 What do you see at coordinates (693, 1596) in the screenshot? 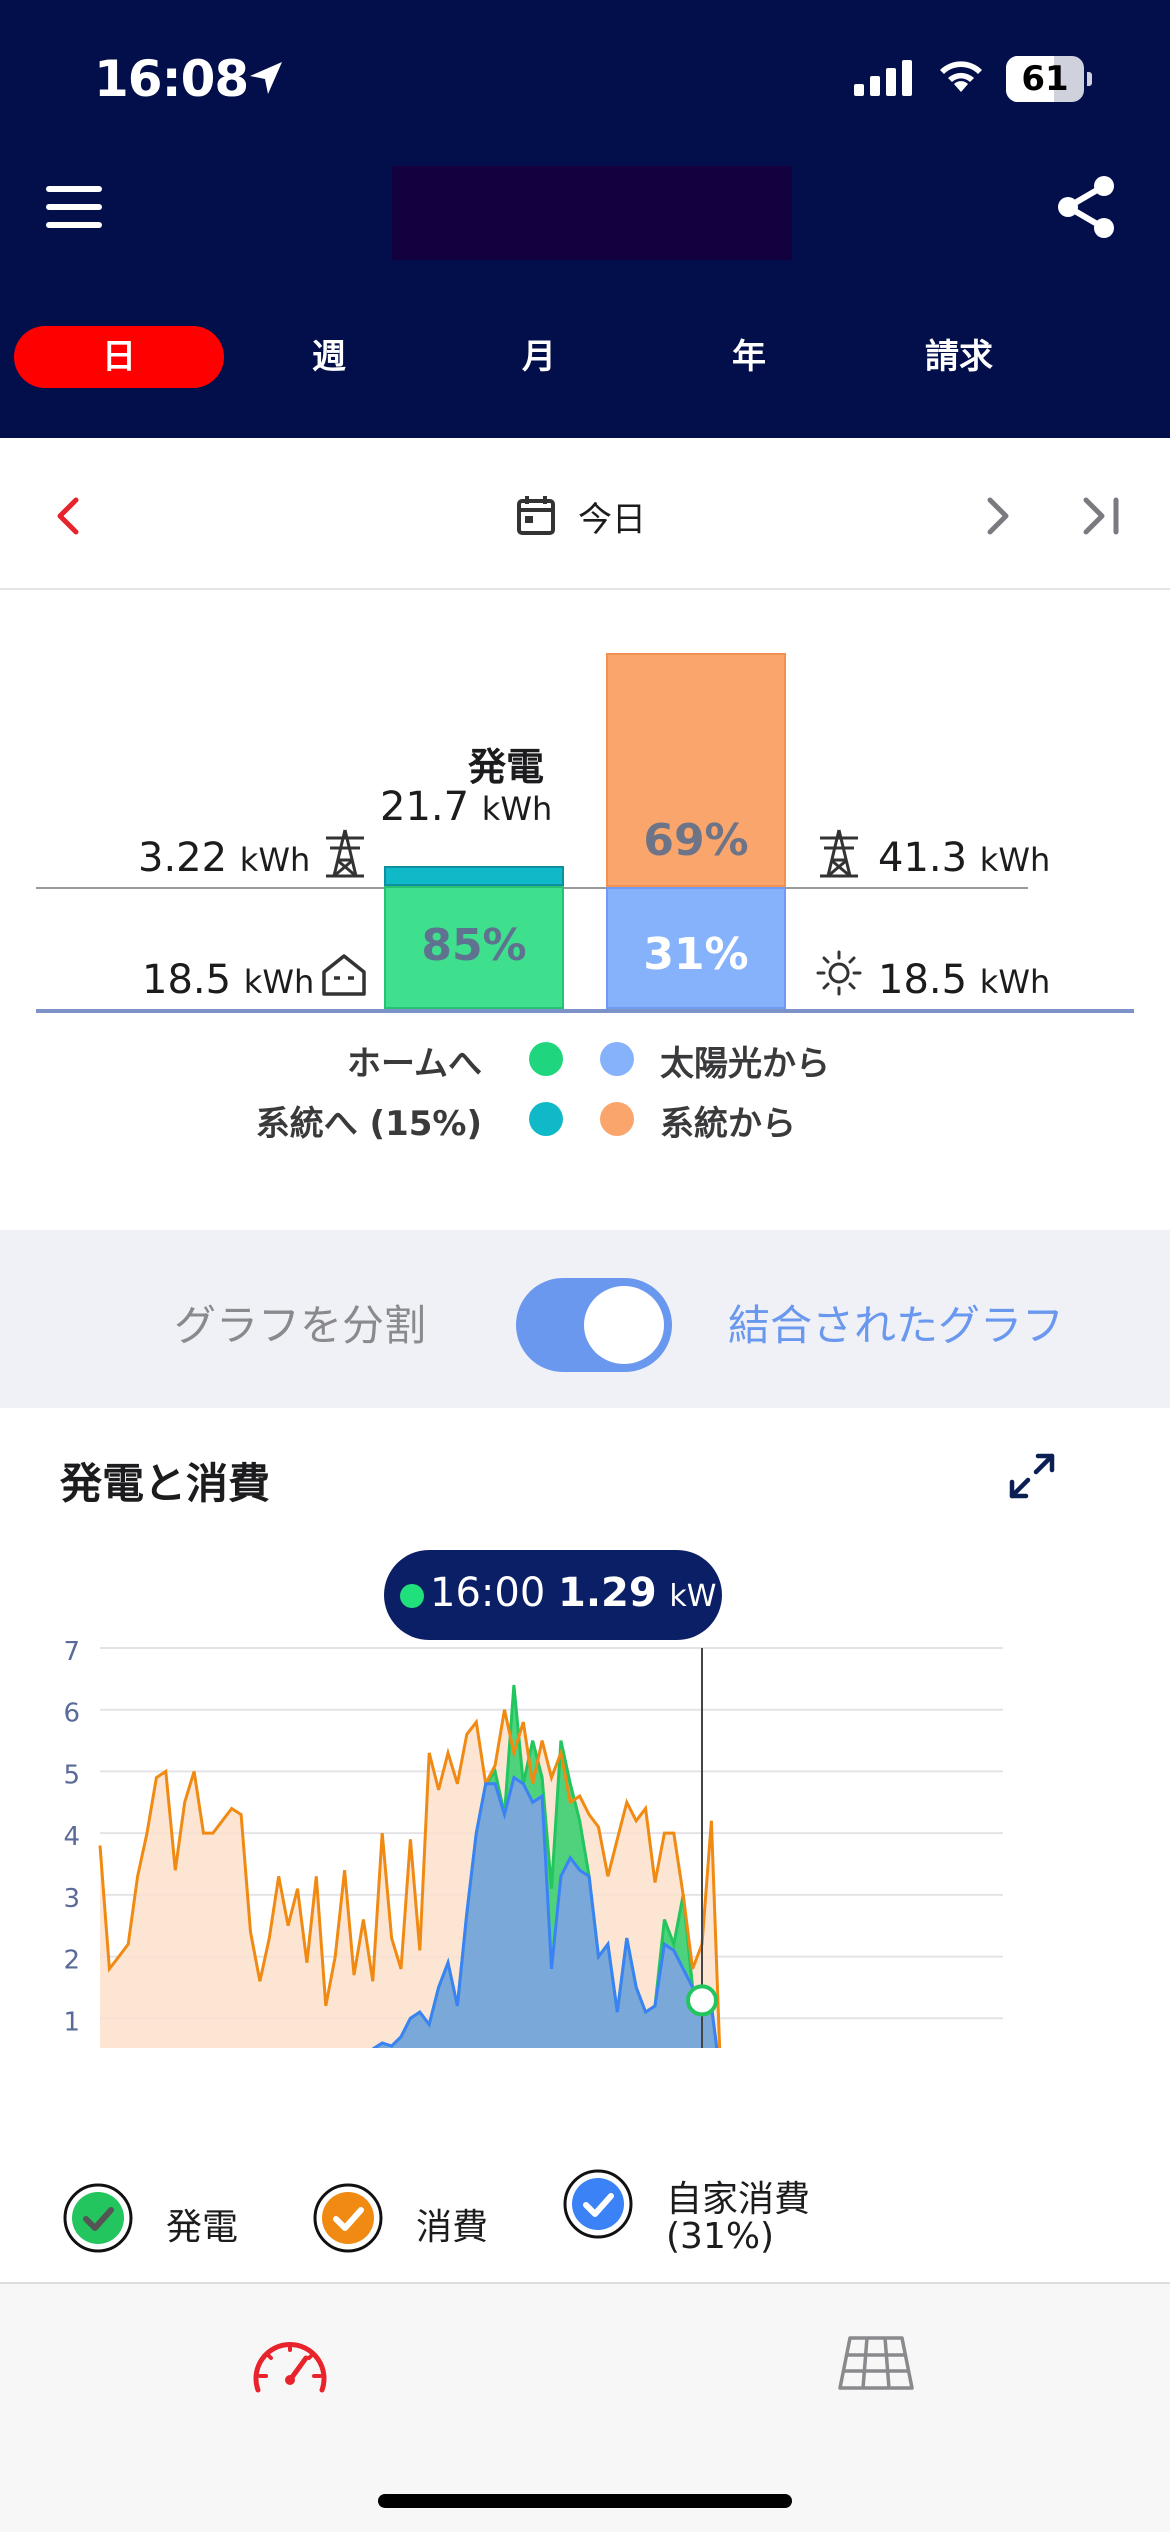
I see `tooltip-unit: kW` at bounding box center [693, 1596].